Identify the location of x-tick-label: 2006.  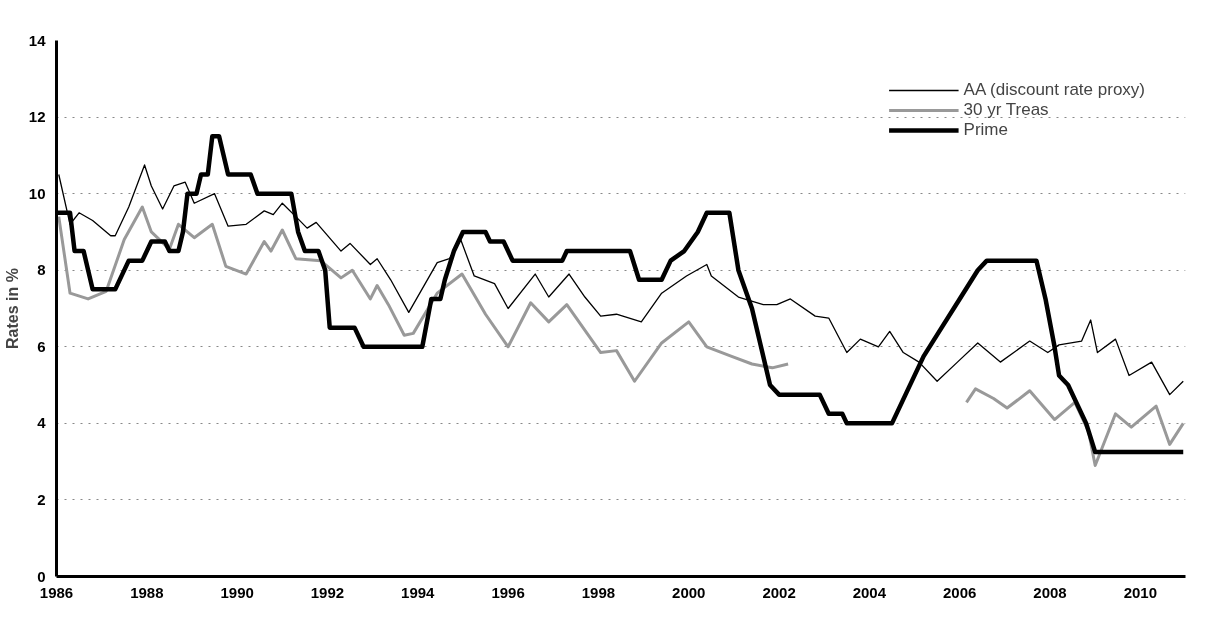
(960, 592).